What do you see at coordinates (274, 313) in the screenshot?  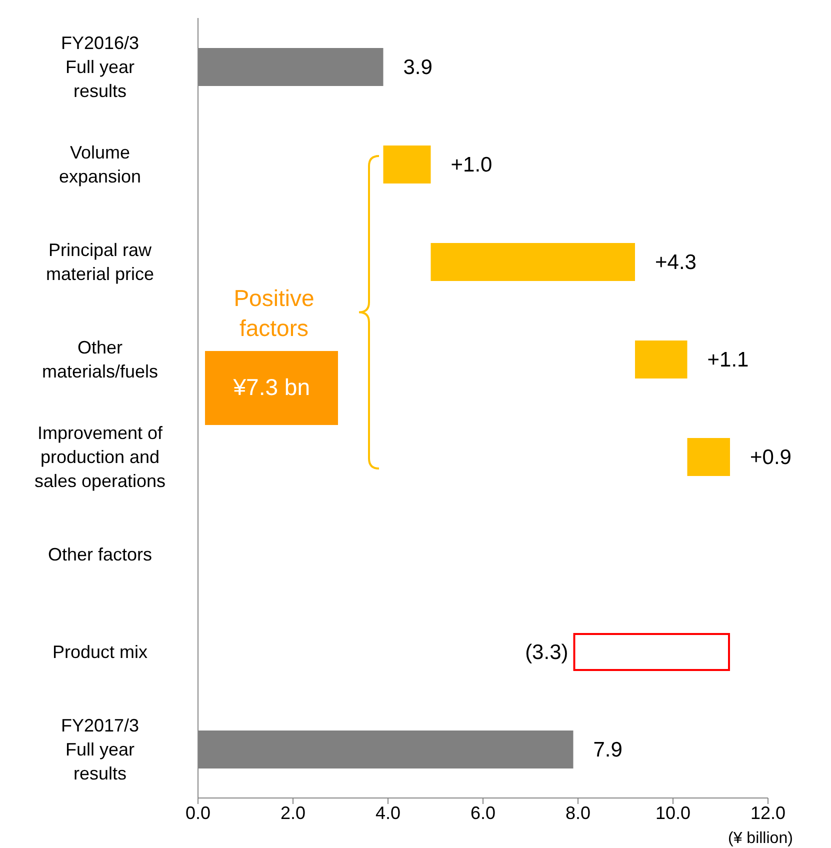 I see `annotation: Positive factors` at bounding box center [274, 313].